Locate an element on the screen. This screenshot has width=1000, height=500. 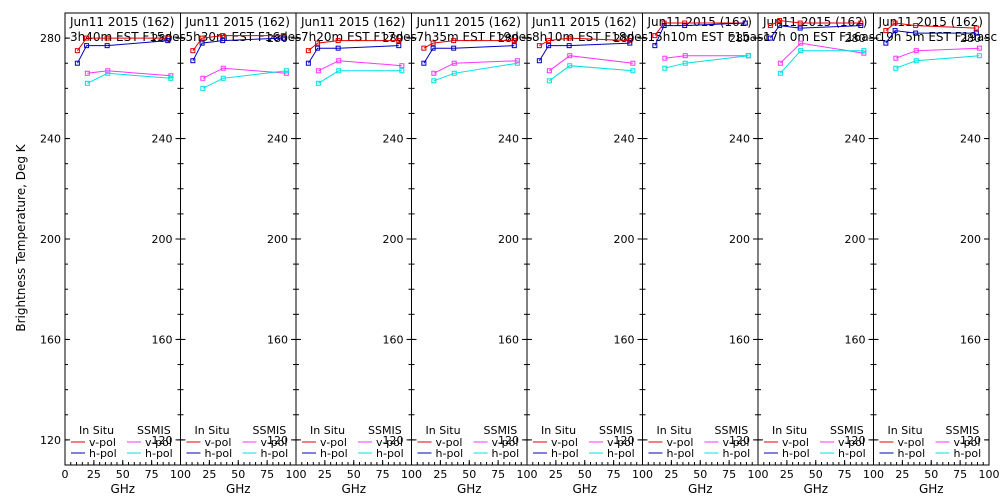
panel-title-line2: 17h 0m EST F16asc is located at coordinates (822, 37).